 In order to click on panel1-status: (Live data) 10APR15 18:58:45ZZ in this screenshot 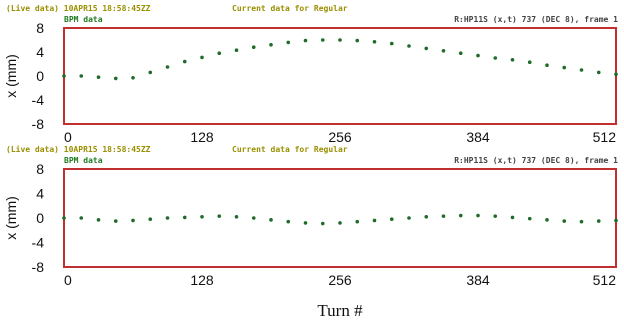, I will do `click(78, 8)`.